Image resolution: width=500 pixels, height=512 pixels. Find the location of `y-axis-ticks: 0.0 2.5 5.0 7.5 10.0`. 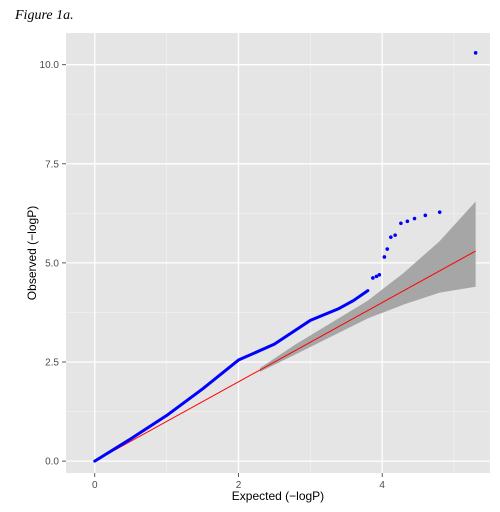

y-axis-ticks: 0.0 2.5 5.0 7.5 10.0 is located at coordinates (53, 264).